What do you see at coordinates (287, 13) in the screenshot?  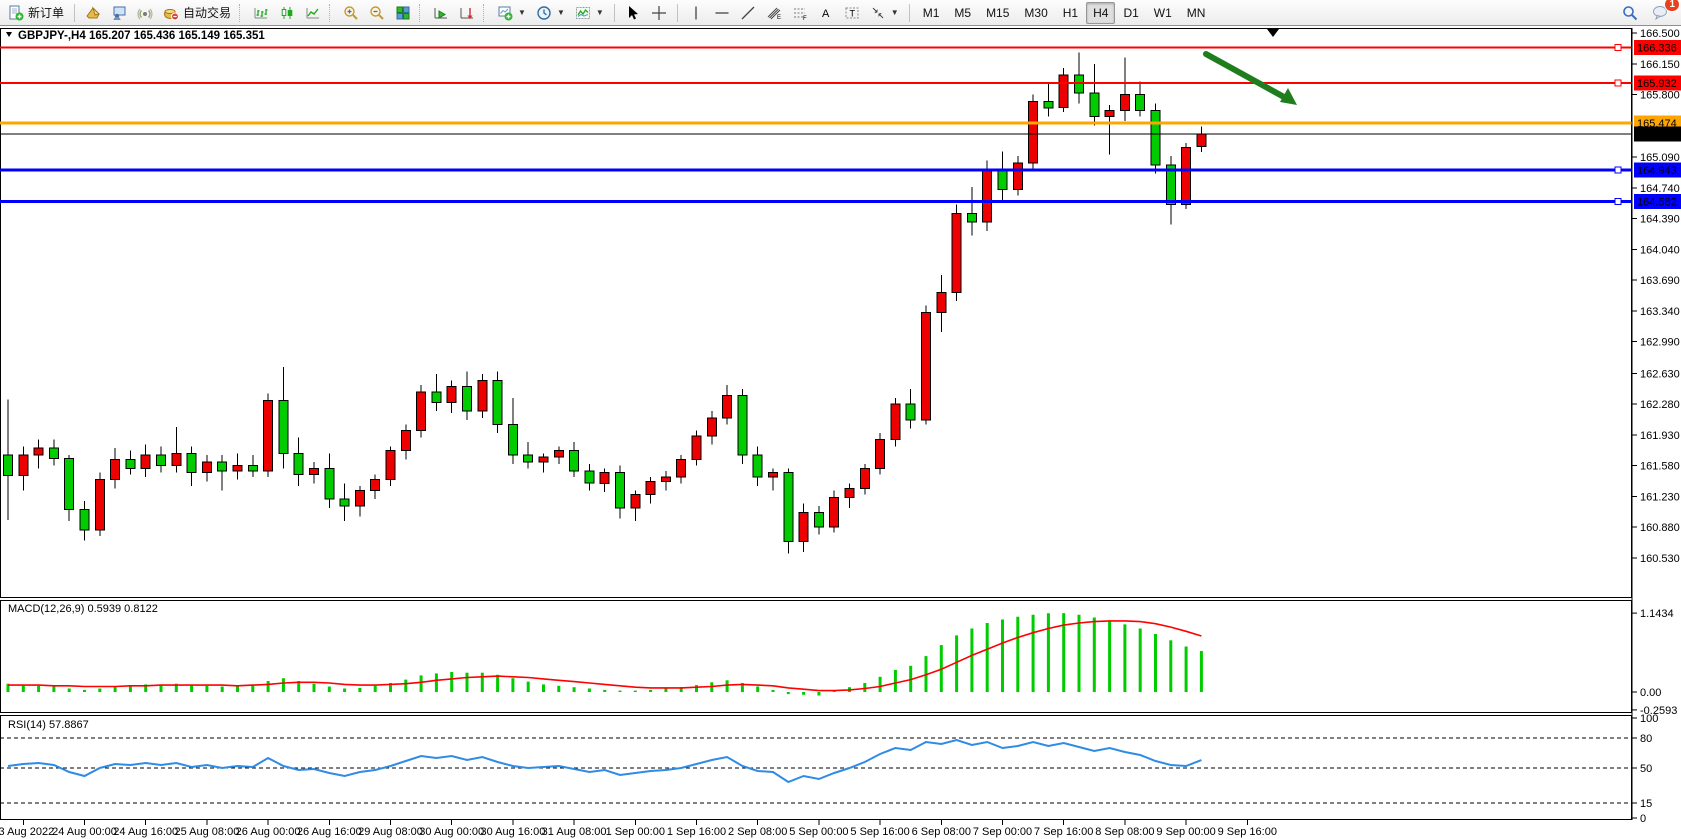 I see `candlestick-mode-button` at bounding box center [287, 13].